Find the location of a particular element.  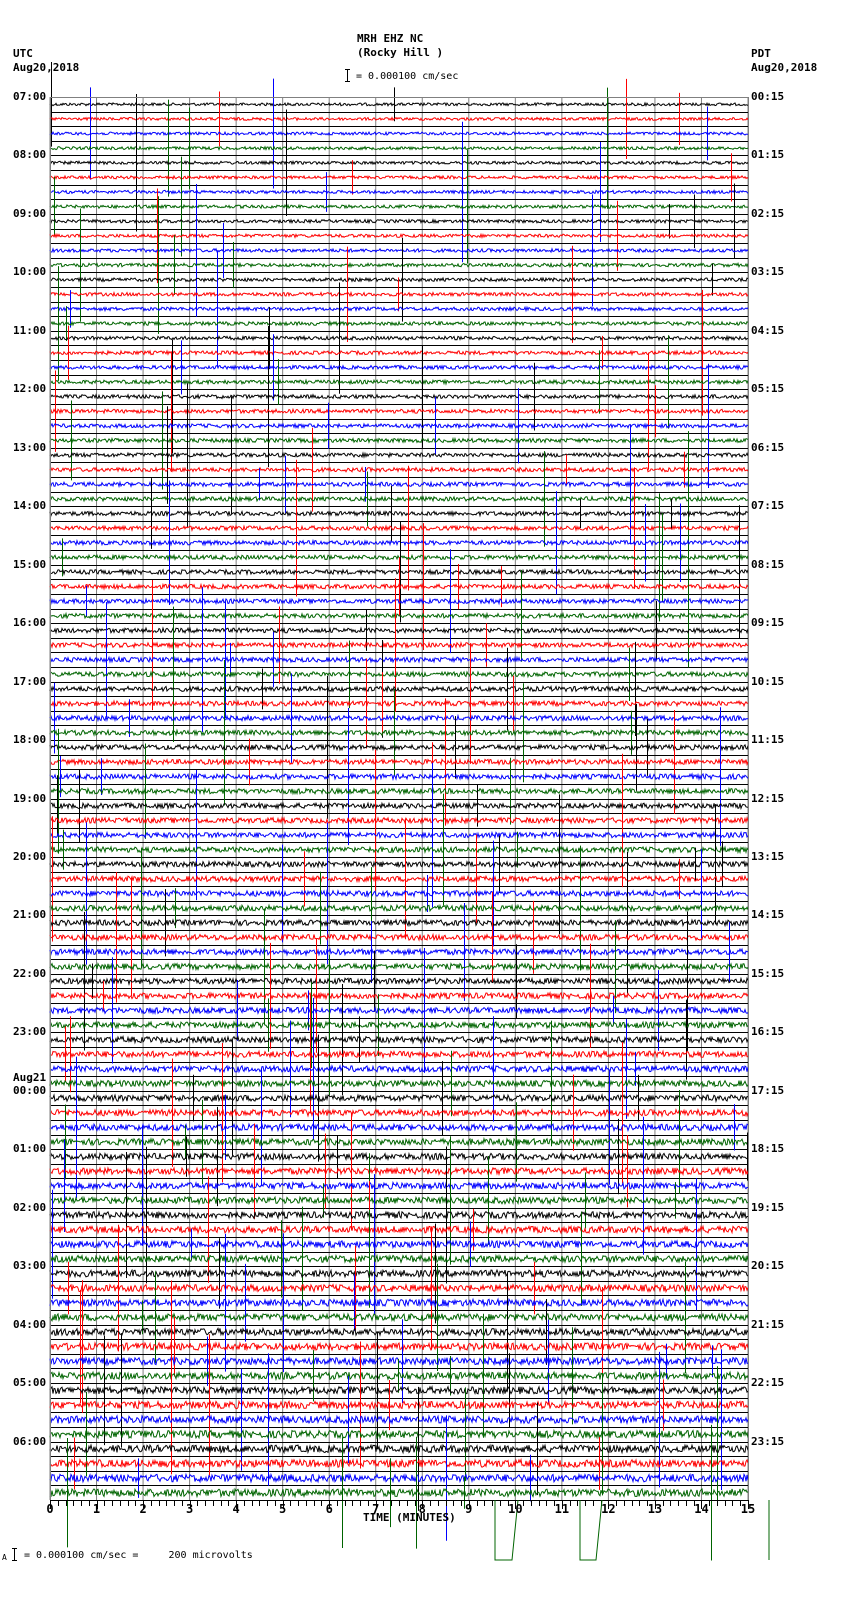

x-tick-label: 12 is located at coordinates (608, 1509).